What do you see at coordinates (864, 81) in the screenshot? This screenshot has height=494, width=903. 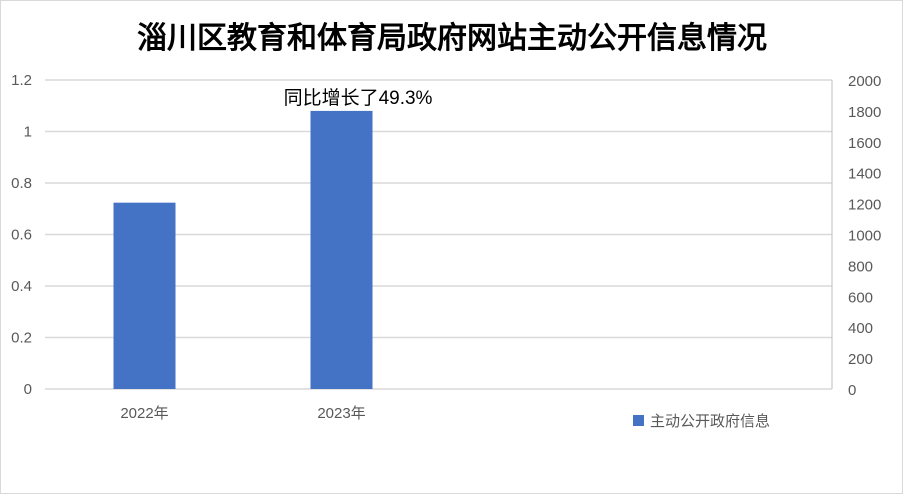 I see `right-tick-label: 2000` at bounding box center [864, 81].